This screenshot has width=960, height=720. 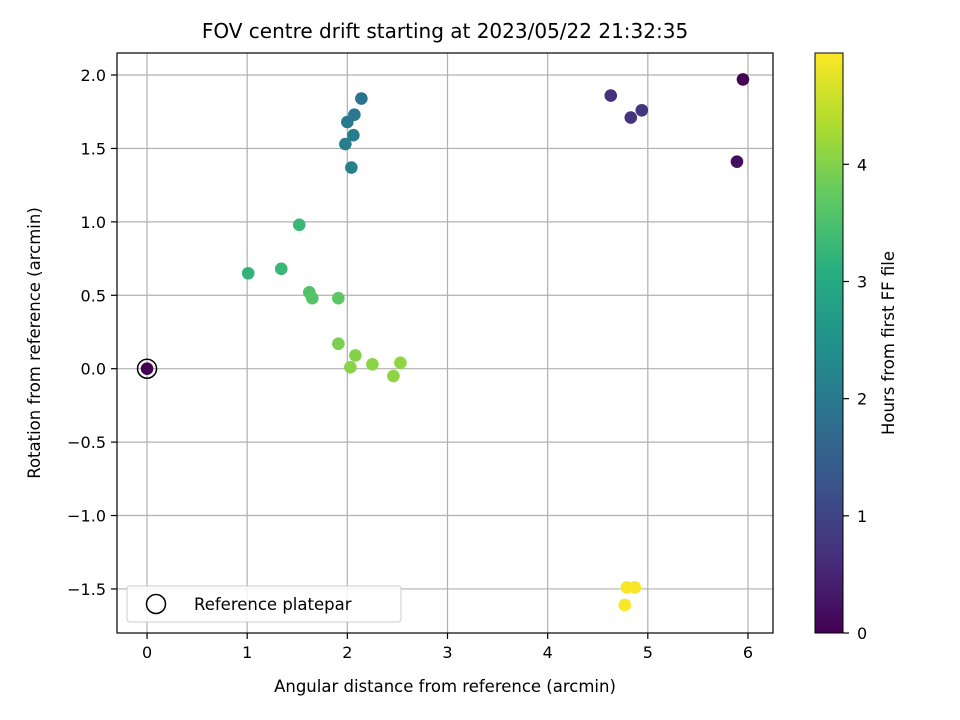 I want to click on x-tick-label: 1, so click(x=247, y=652).